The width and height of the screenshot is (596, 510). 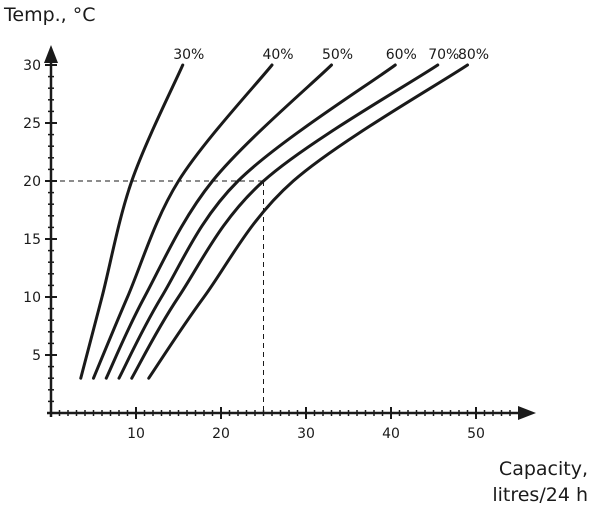 What do you see at coordinates (543, 469) in the screenshot?
I see `x-axis-label-line1: Capacity,` at bounding box center [543, 469].